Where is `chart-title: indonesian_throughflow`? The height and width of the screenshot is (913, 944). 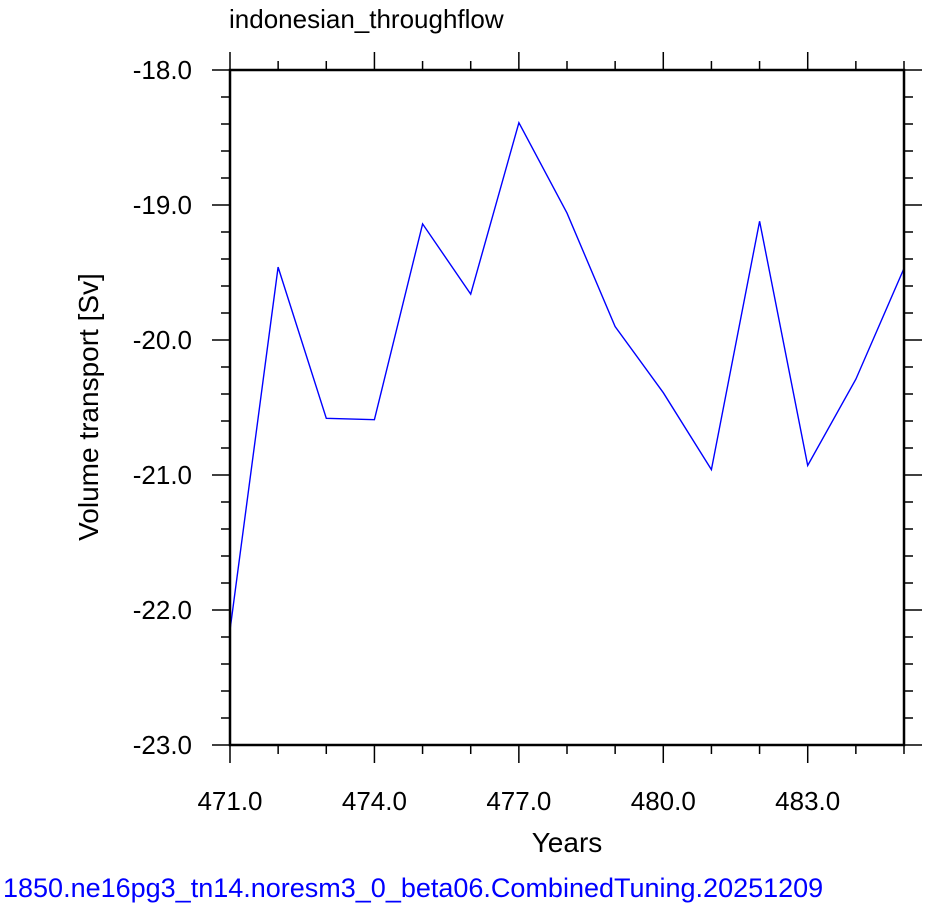 chart-title: indonesian_throughflow is located at coordinates (366, 19).